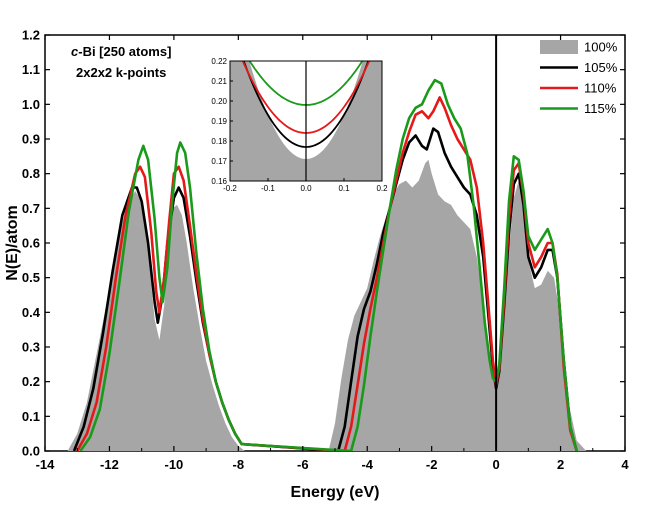  What do you see at coordinates (219, 81) in the screenshot?
I see `inset-y-tick-label: 0.21` at bounding box center [219, 81].